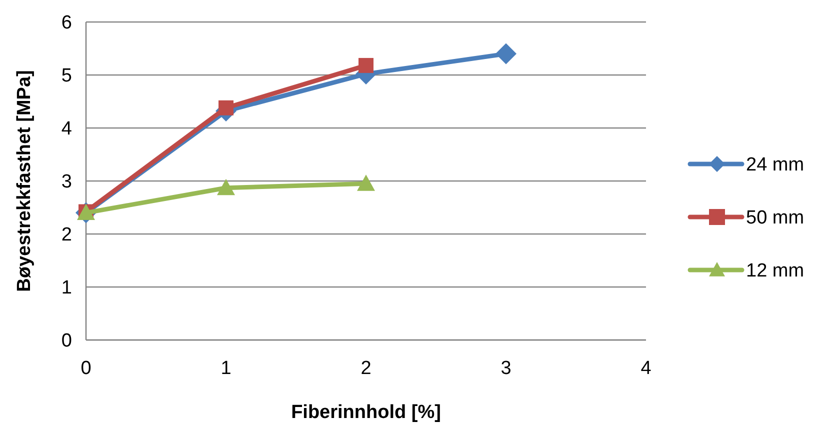 The height and width of the screenshot is (430, 824). I want to click on x-tick-label: 1, so click(226, 368).